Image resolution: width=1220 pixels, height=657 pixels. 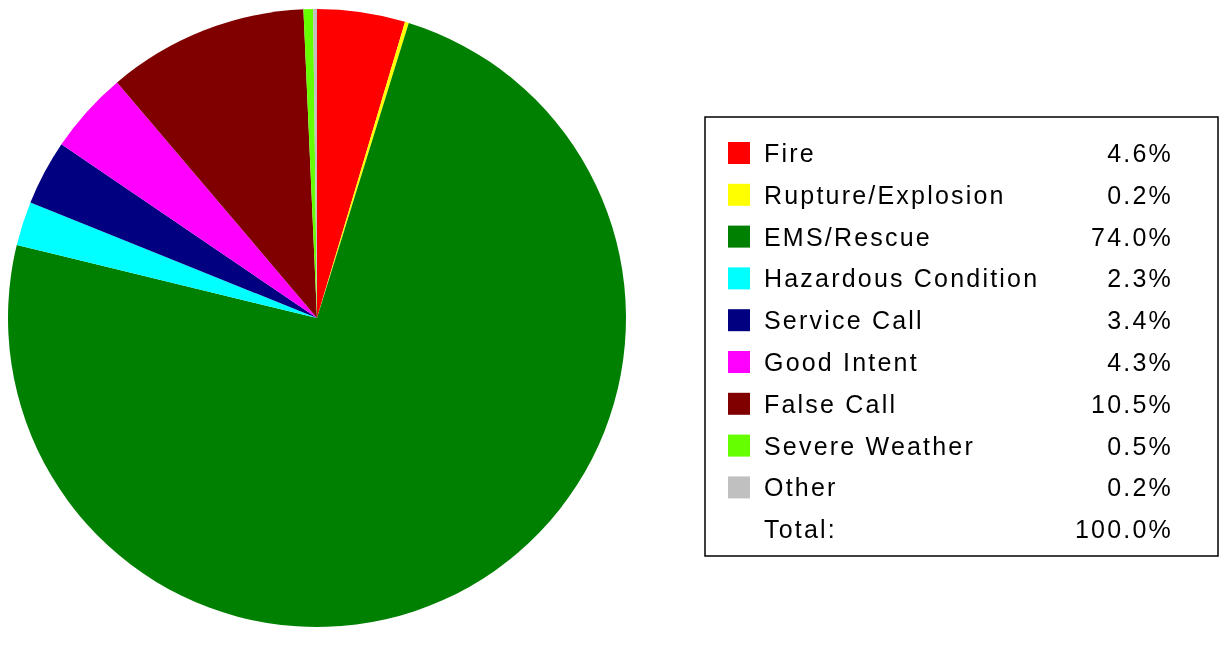 I want to click on legend-label: Service Call, so click(x=844, y=320).